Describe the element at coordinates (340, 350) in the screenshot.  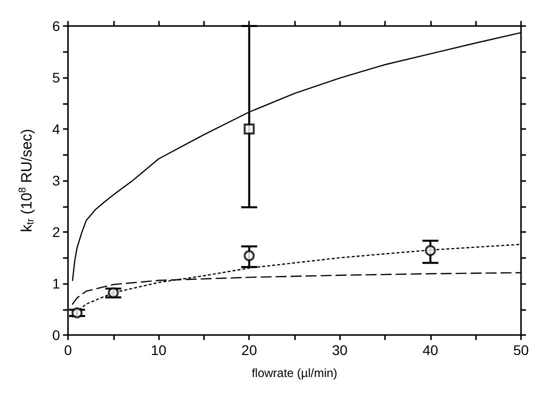
I see `x-tick-label: 30` at that location.